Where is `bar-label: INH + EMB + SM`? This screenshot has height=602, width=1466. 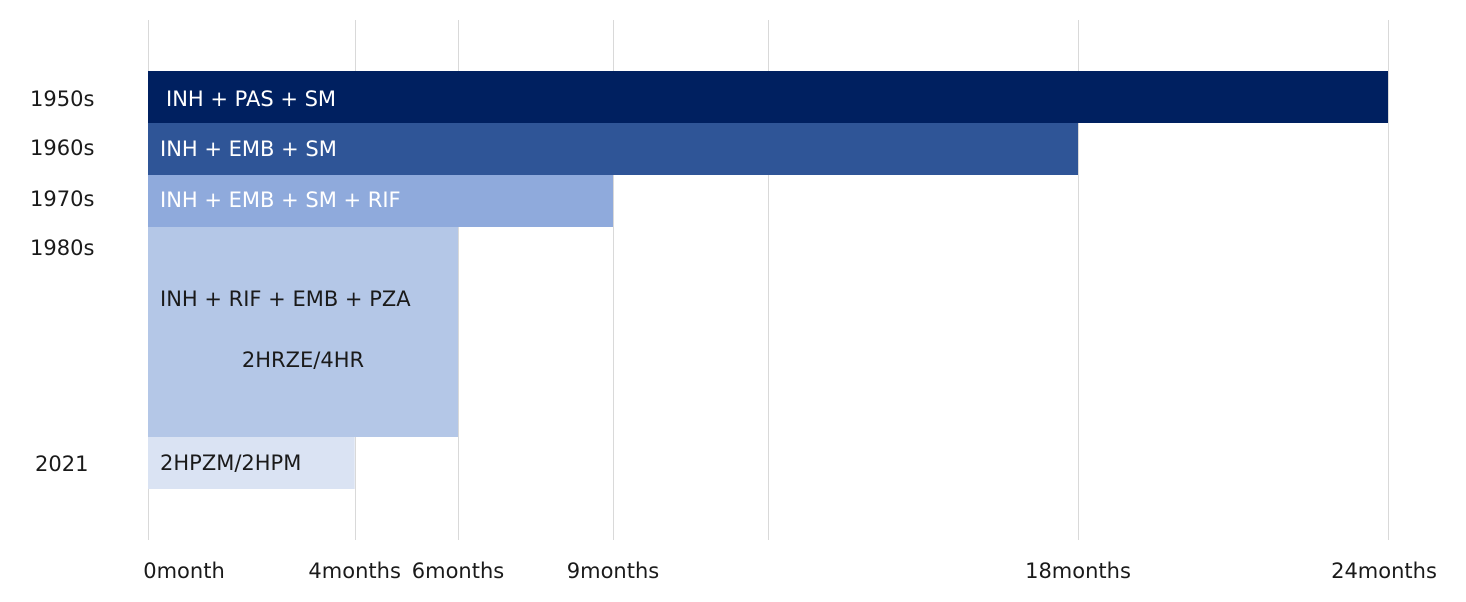 bar-label: INH + EMB + SM is located at coordinates (248, 149).